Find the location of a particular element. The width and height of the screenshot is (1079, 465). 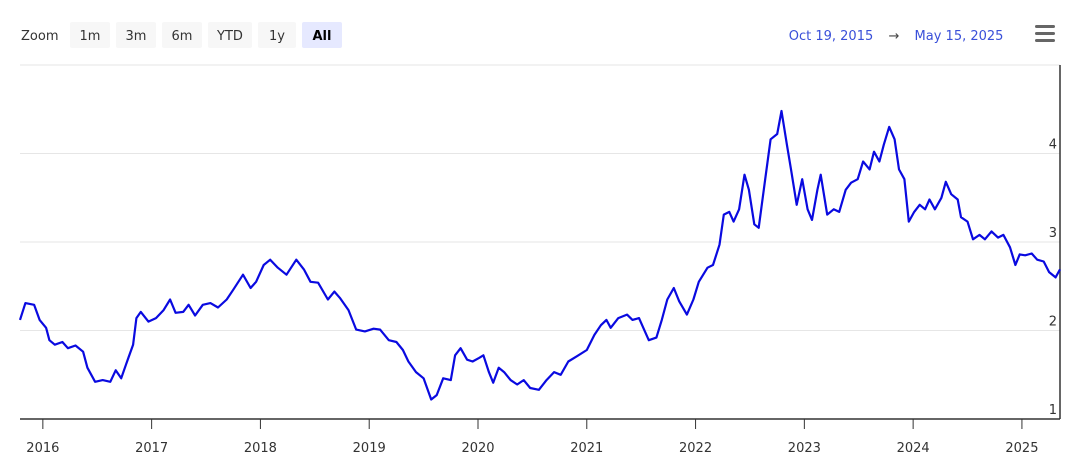

x-tick-label: 2023 is located at coordinates (804, 448).